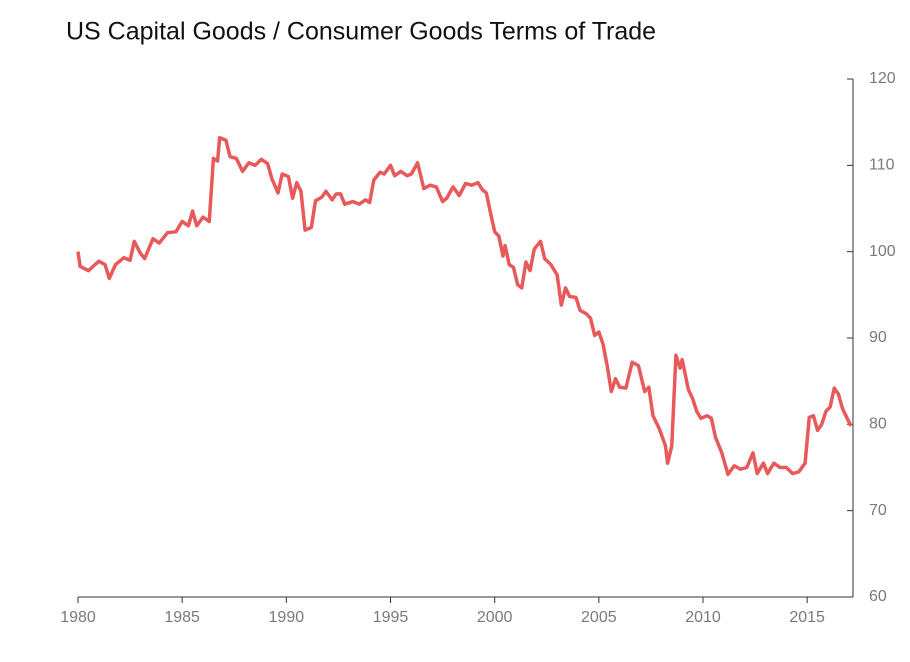 The height and width of the screenshot is (662, 910). I want to click on y-tick-label: 100, so click(882, 251).